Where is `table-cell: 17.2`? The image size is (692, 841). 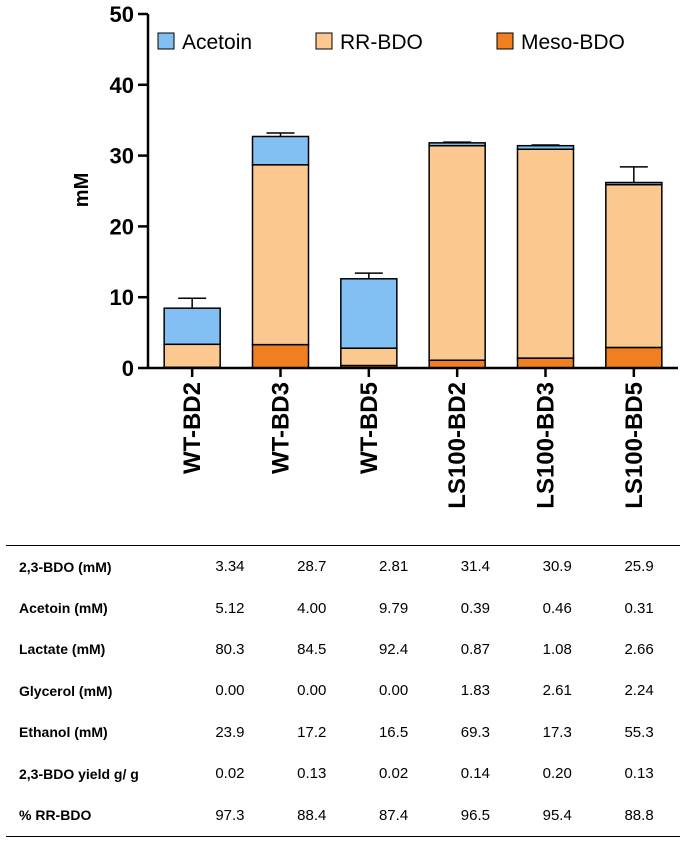 table-cell: 17.2 is located at coordinates (312, 732).